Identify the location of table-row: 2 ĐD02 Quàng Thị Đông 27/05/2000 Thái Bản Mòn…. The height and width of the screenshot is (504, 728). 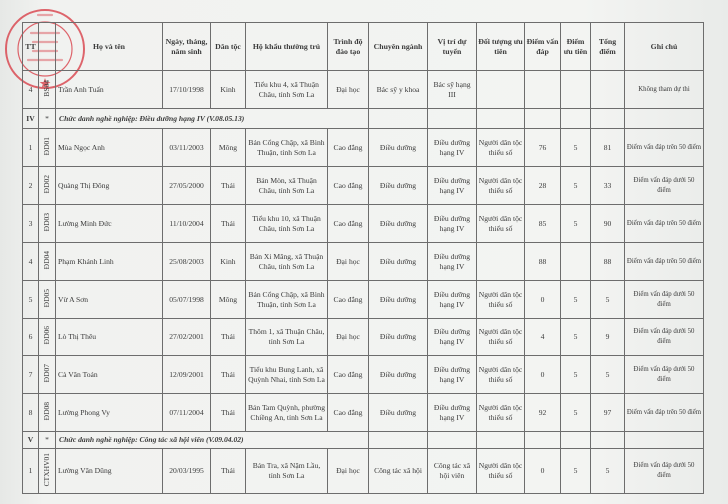
(363, 185).